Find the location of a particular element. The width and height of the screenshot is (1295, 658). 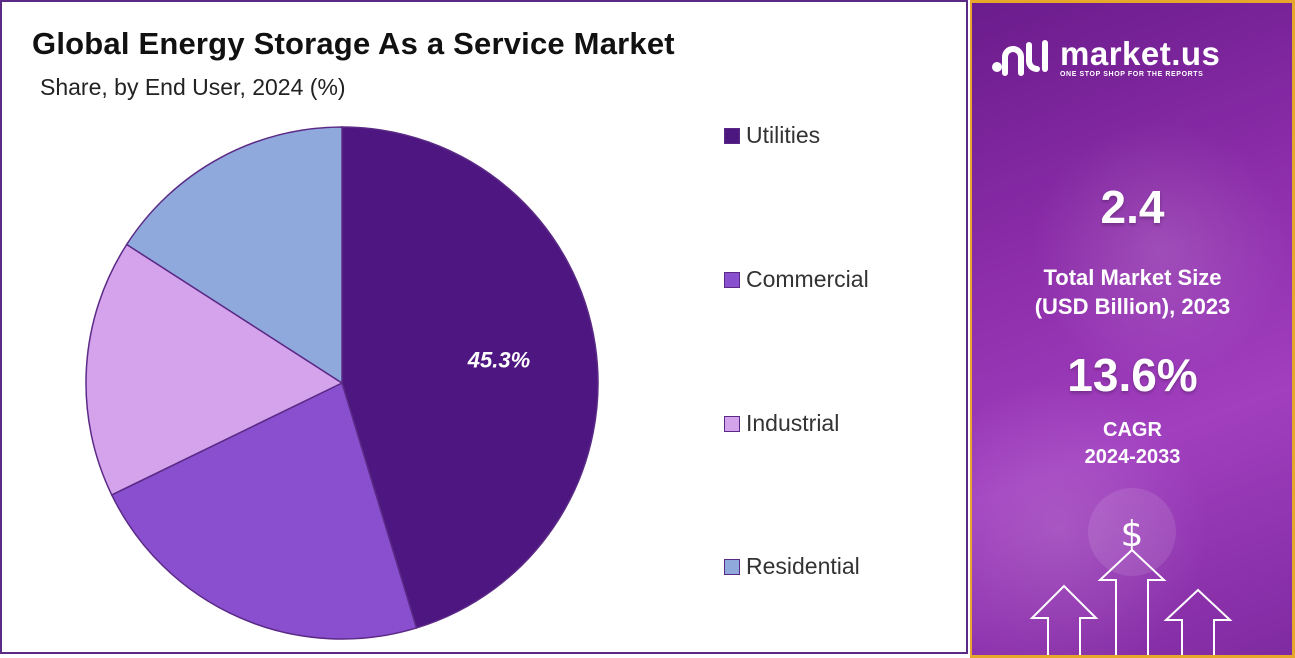

market-size-value: 2.4 is located at coordinates (1132, 207).